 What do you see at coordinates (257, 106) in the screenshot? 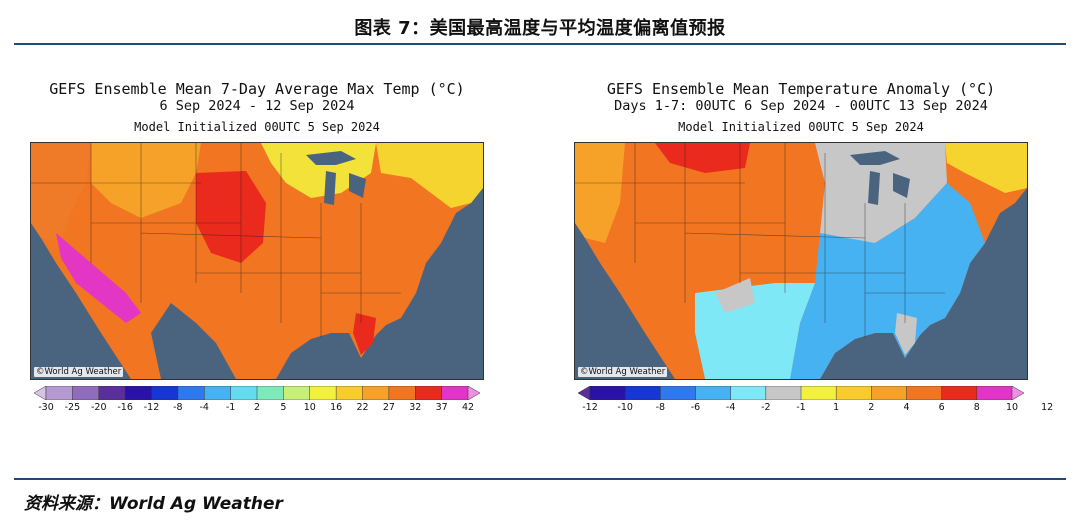
I see `panel-subtitle: 6 Sep 2024 - 12 Sep 2024` at bounding box center [257, 106].